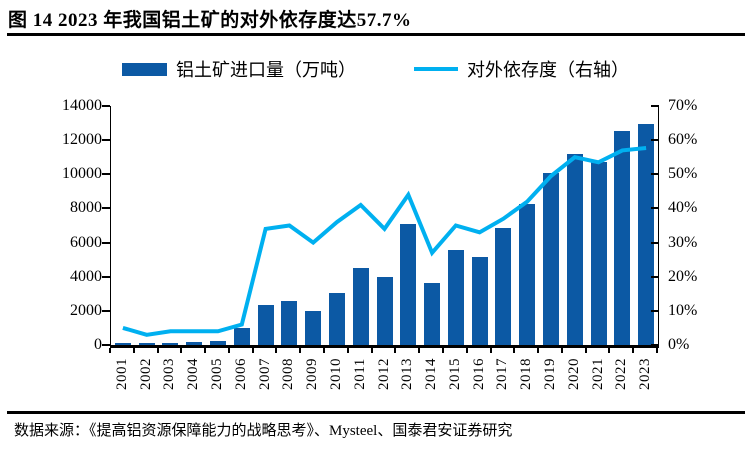 The width and height of the screenshot is (751, 449). Describe the element at coordinates (431, 374) in the screenshot. I see `x-axis-year-label: 2014` at that location.